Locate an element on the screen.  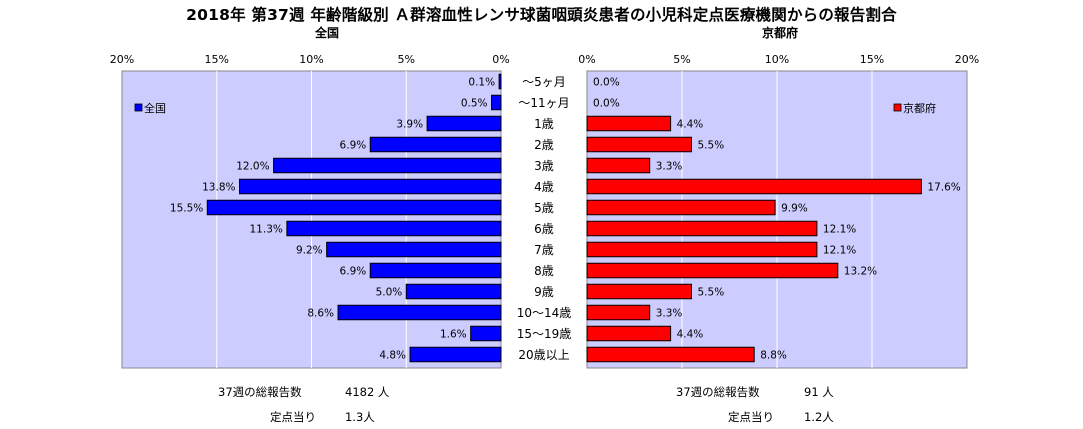
left-x-tick-label: 15% is located at coordinates (217, 59).